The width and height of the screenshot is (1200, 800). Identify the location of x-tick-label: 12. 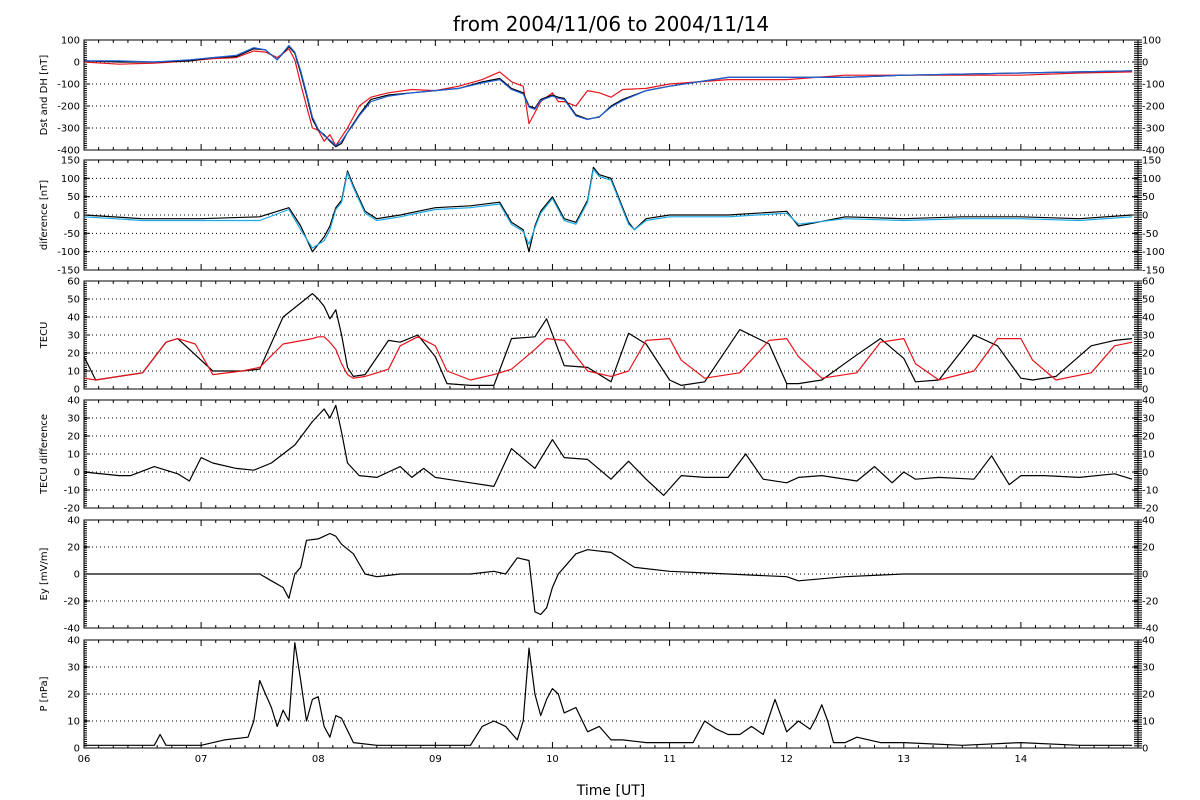
(786, 759).